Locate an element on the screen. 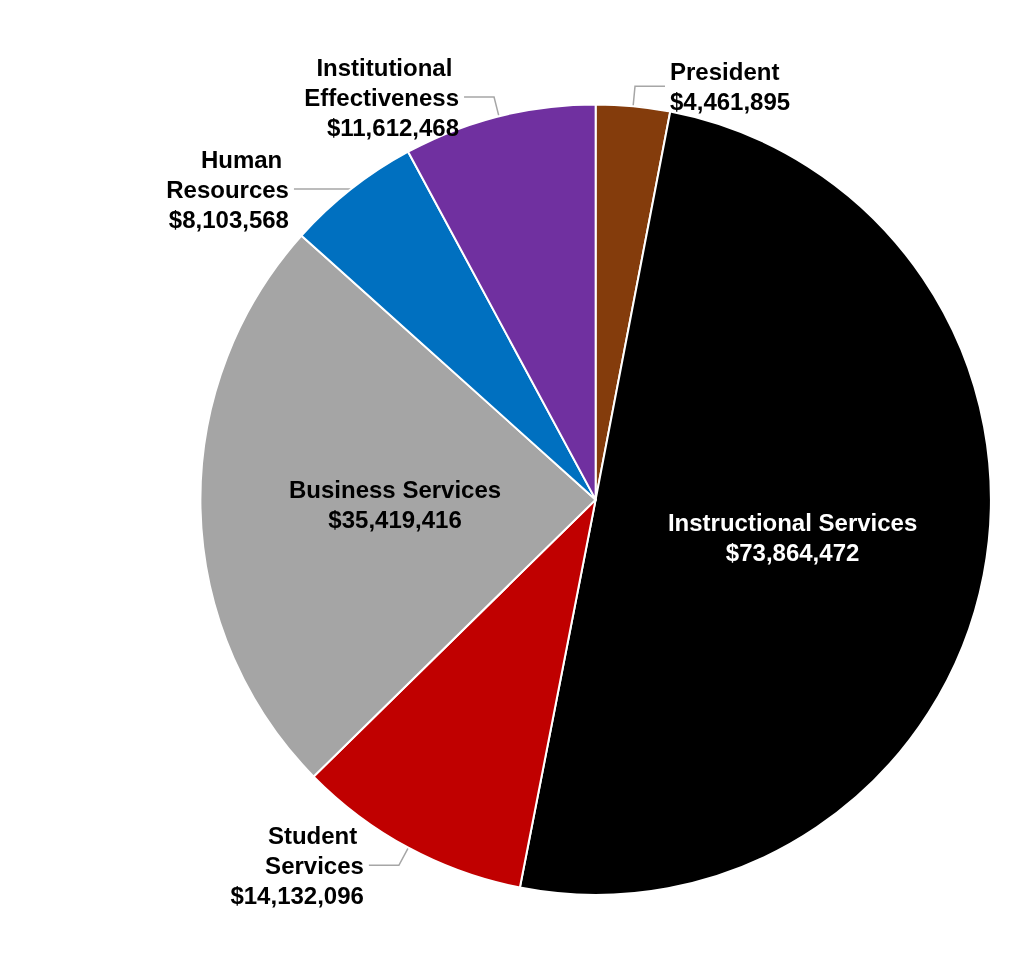 This screenshot has height=980, width=1012. data-label: $35,419,416 is located at coordinates (395, 519).